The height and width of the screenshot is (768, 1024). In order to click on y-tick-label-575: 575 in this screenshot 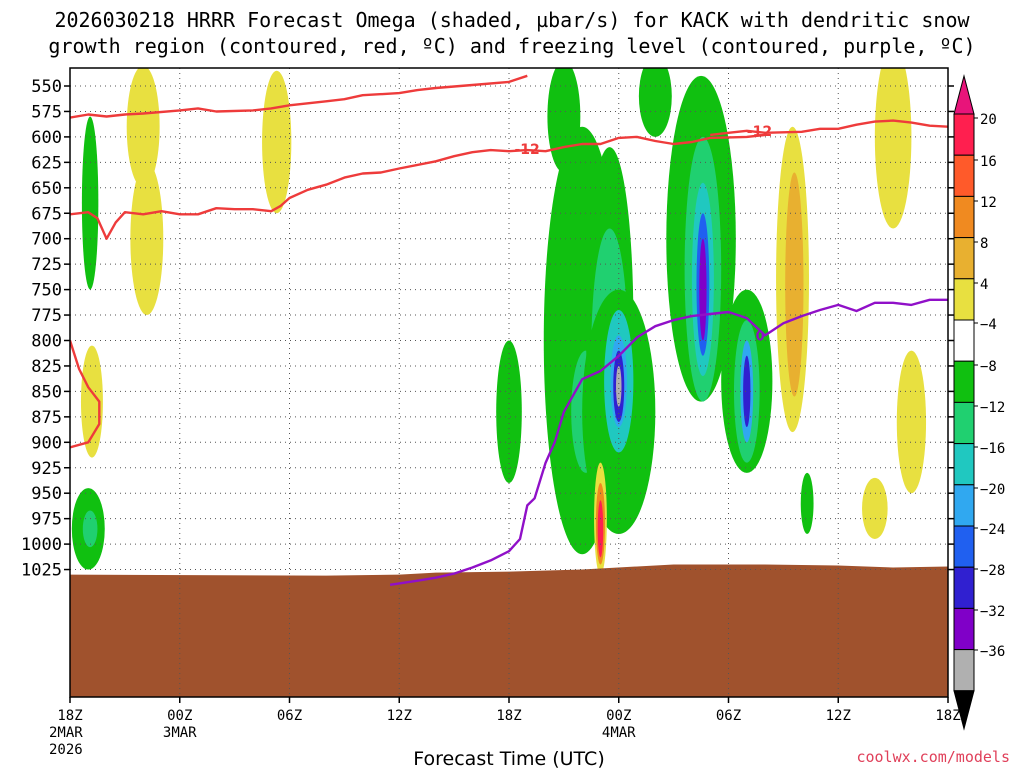, I will do `click(46, 112)`.